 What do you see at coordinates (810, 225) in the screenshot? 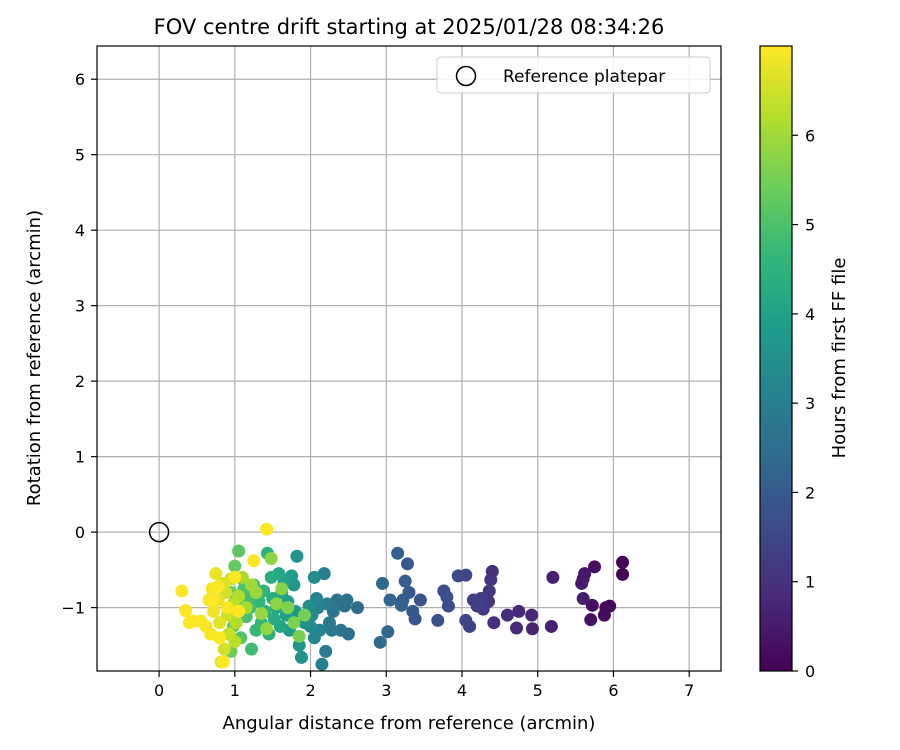
I see `colorbar-tick-label: 5` at bounding box center [810, 225].